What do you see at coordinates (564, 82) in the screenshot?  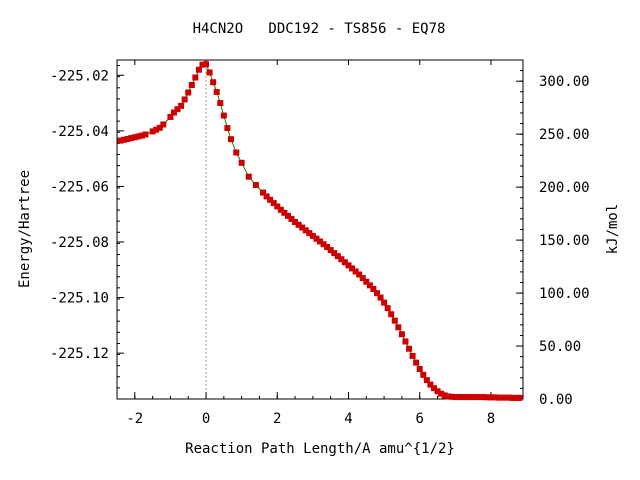 I see `y2-tick-label: 300.00` at bounding box center [564, 82].